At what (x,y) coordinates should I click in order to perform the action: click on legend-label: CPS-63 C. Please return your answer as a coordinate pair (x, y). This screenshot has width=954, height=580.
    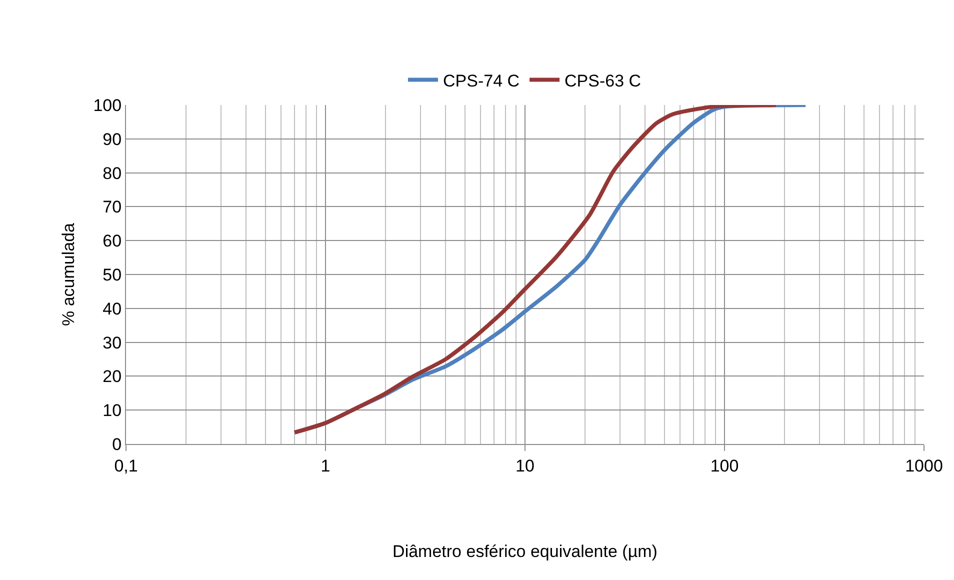
    Looking at the image, I should click on (603, 80).